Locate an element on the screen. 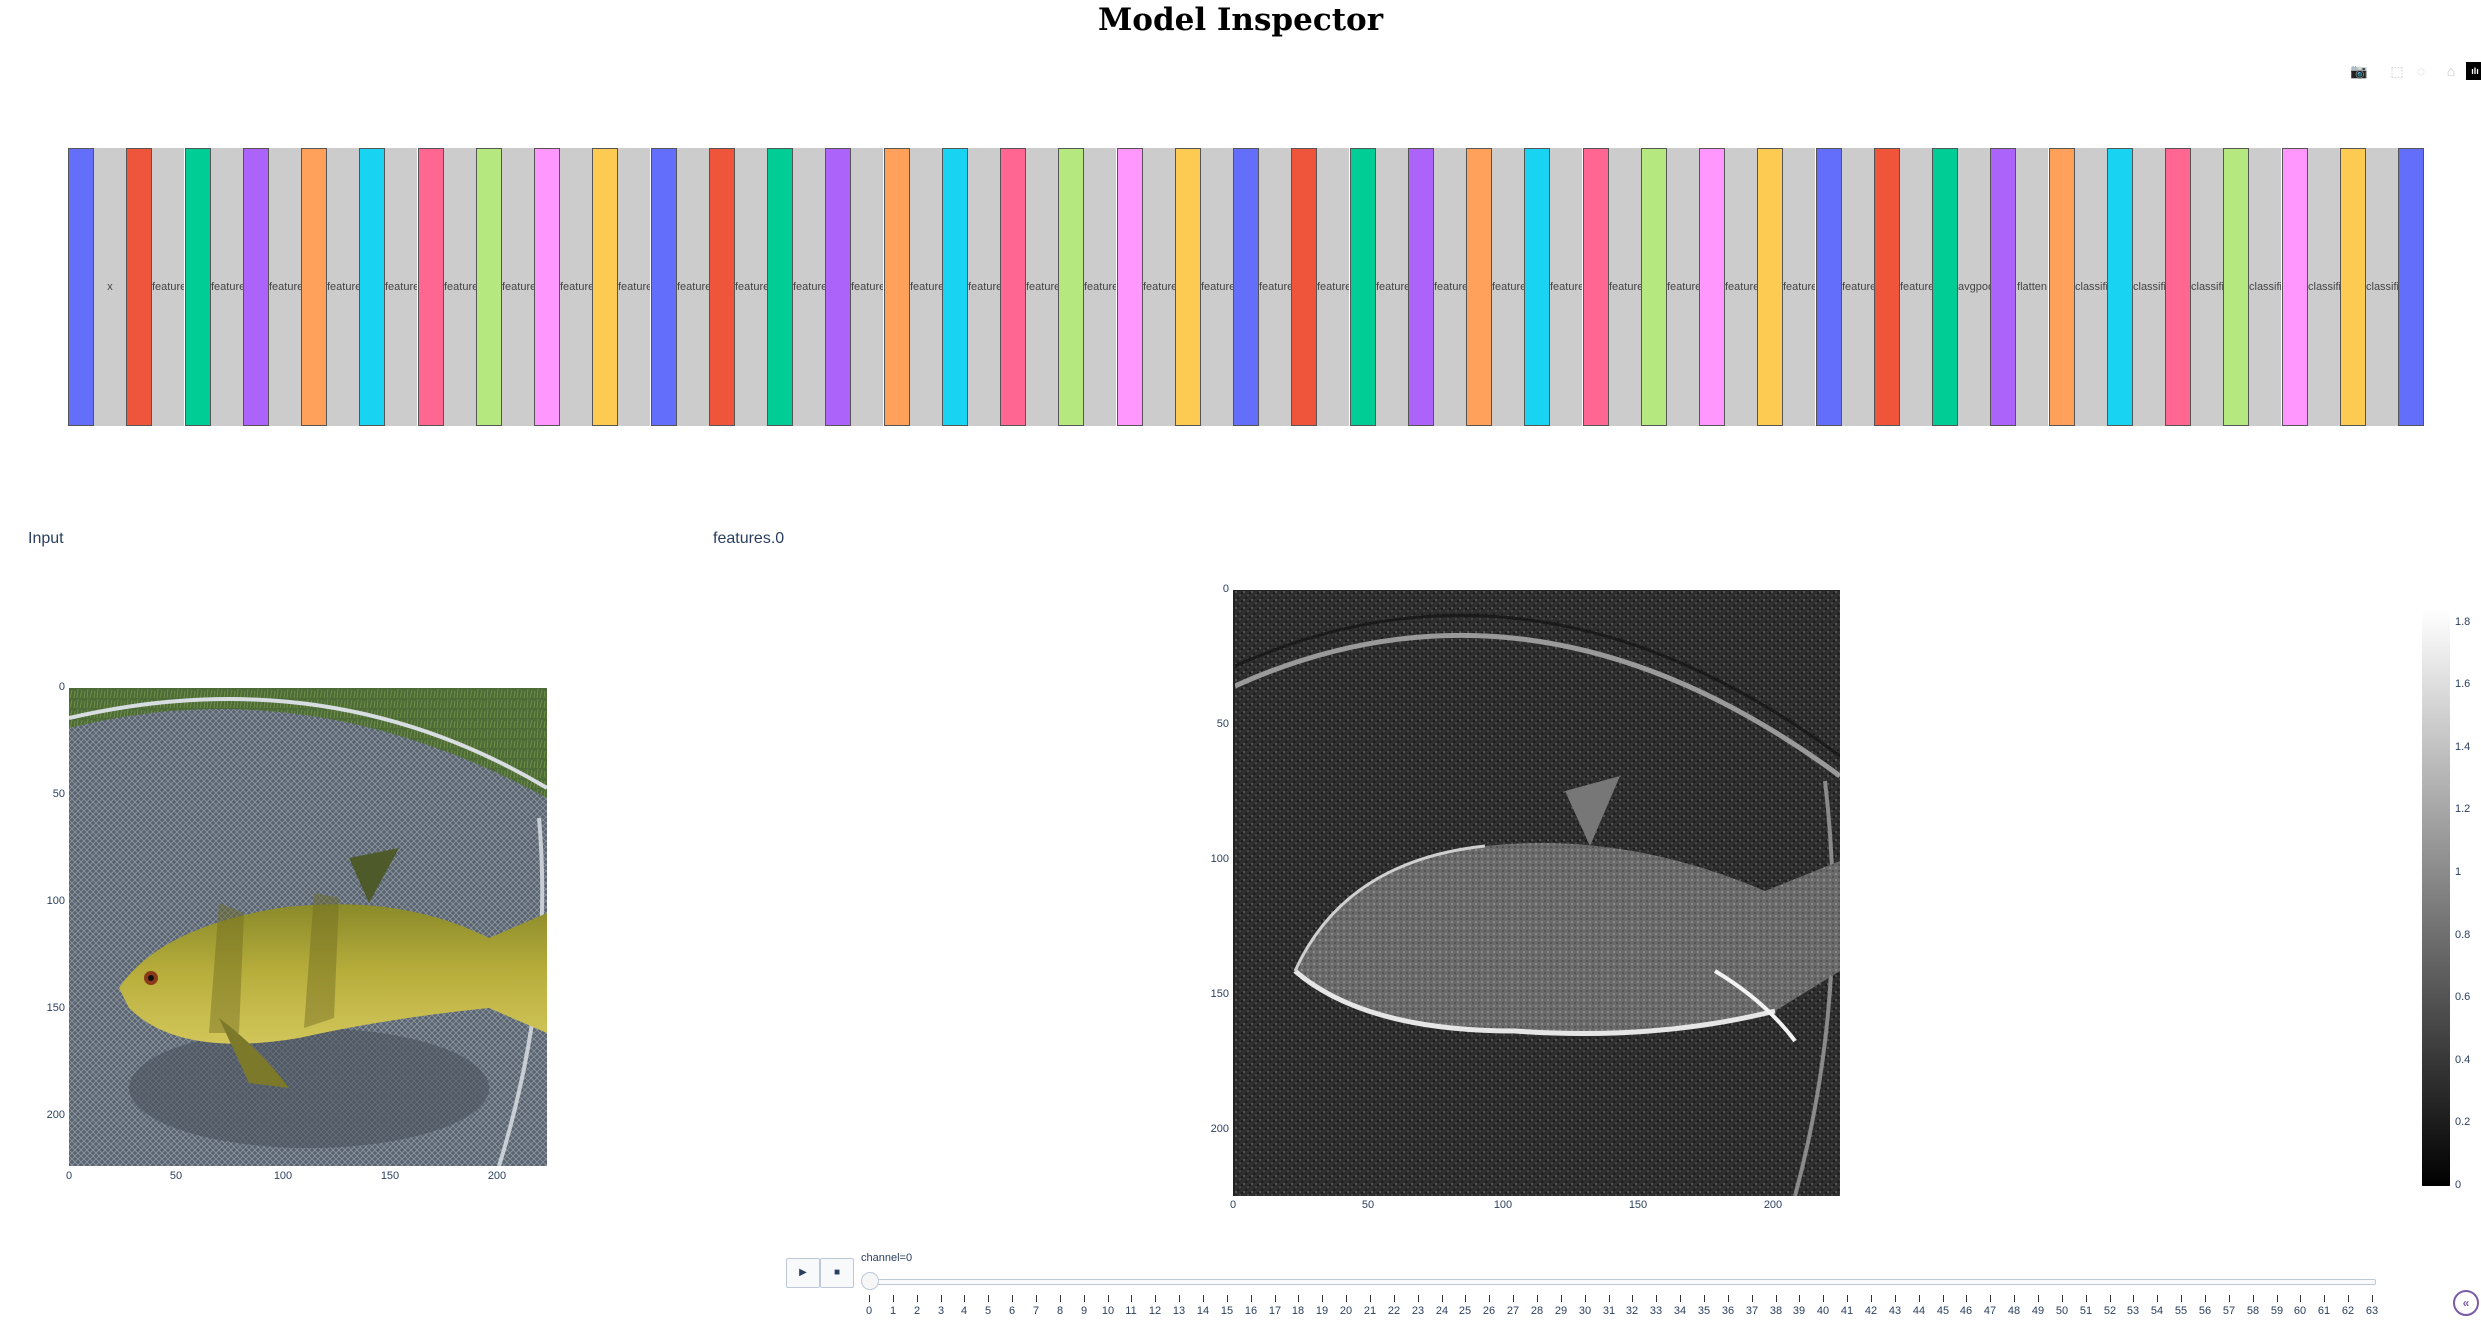 The image size is (2481, 1322). slider-step-label: 50 is located at coordinates (2062, 1311).